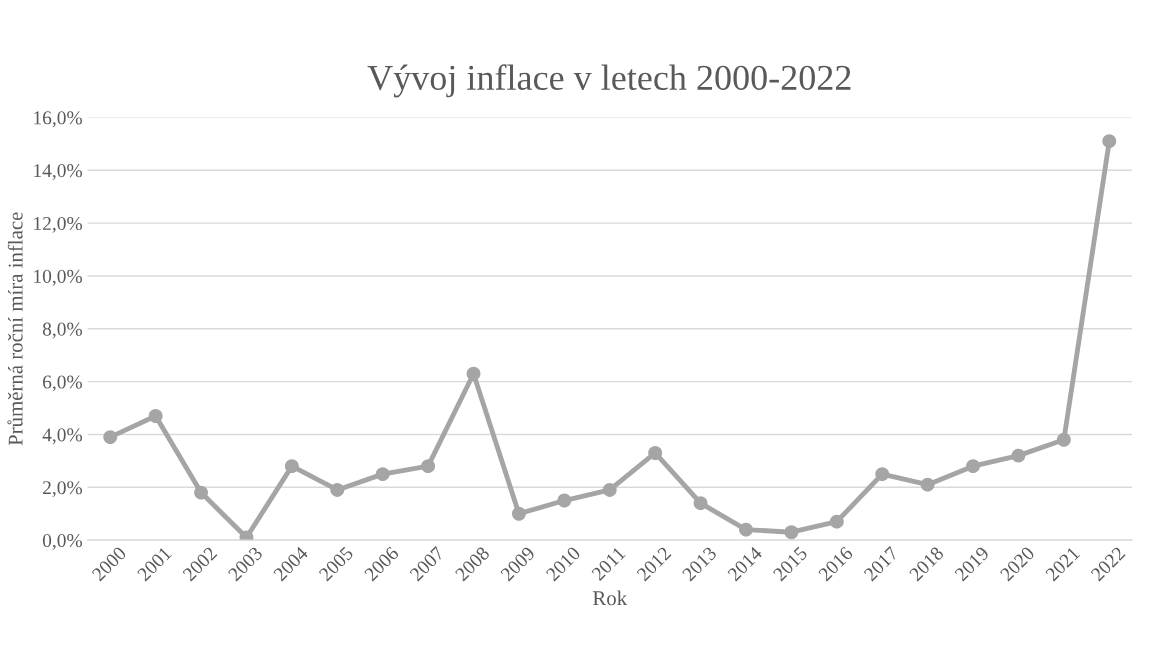 The width and height of the screenshot is (1167, 671). Describe the element at coordinates (1062, 564) in the screenshot. I see `x-tick-label: 2021` at that location.